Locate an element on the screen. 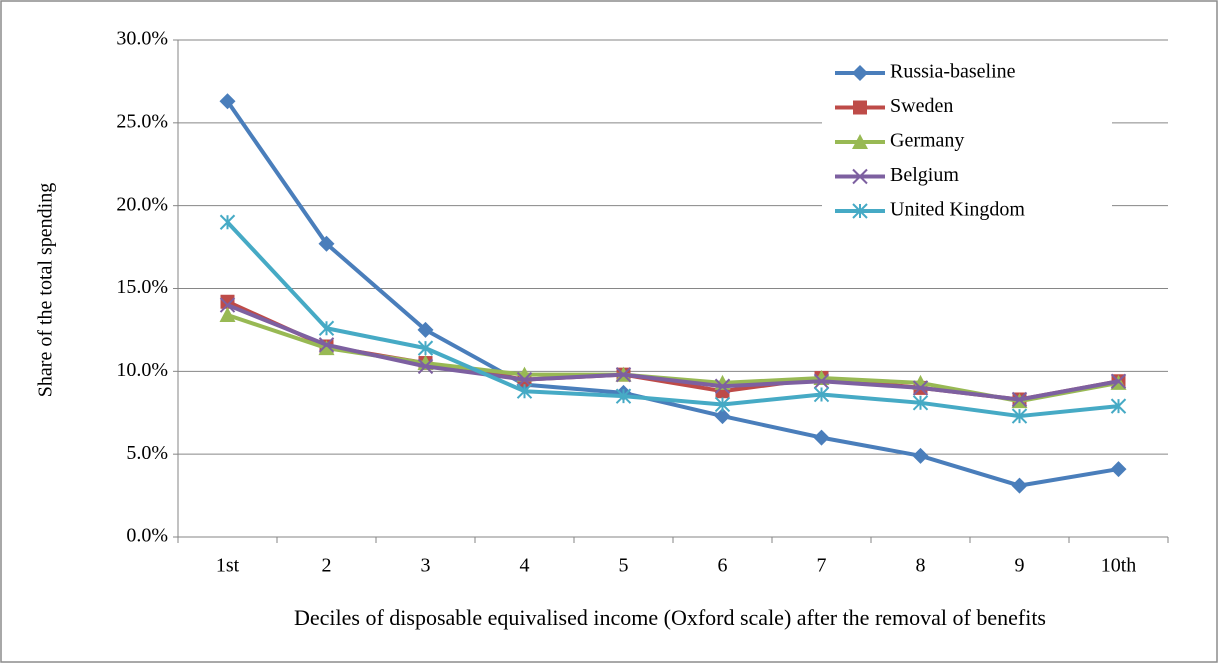 This screenshot has width=1218, height=663. y-tick-label: 15.0% is located at coordinates (142, 287).